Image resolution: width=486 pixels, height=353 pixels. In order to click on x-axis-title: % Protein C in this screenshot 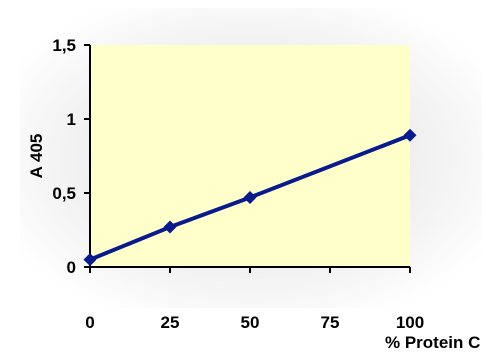, I will do `click(432, 342)`.